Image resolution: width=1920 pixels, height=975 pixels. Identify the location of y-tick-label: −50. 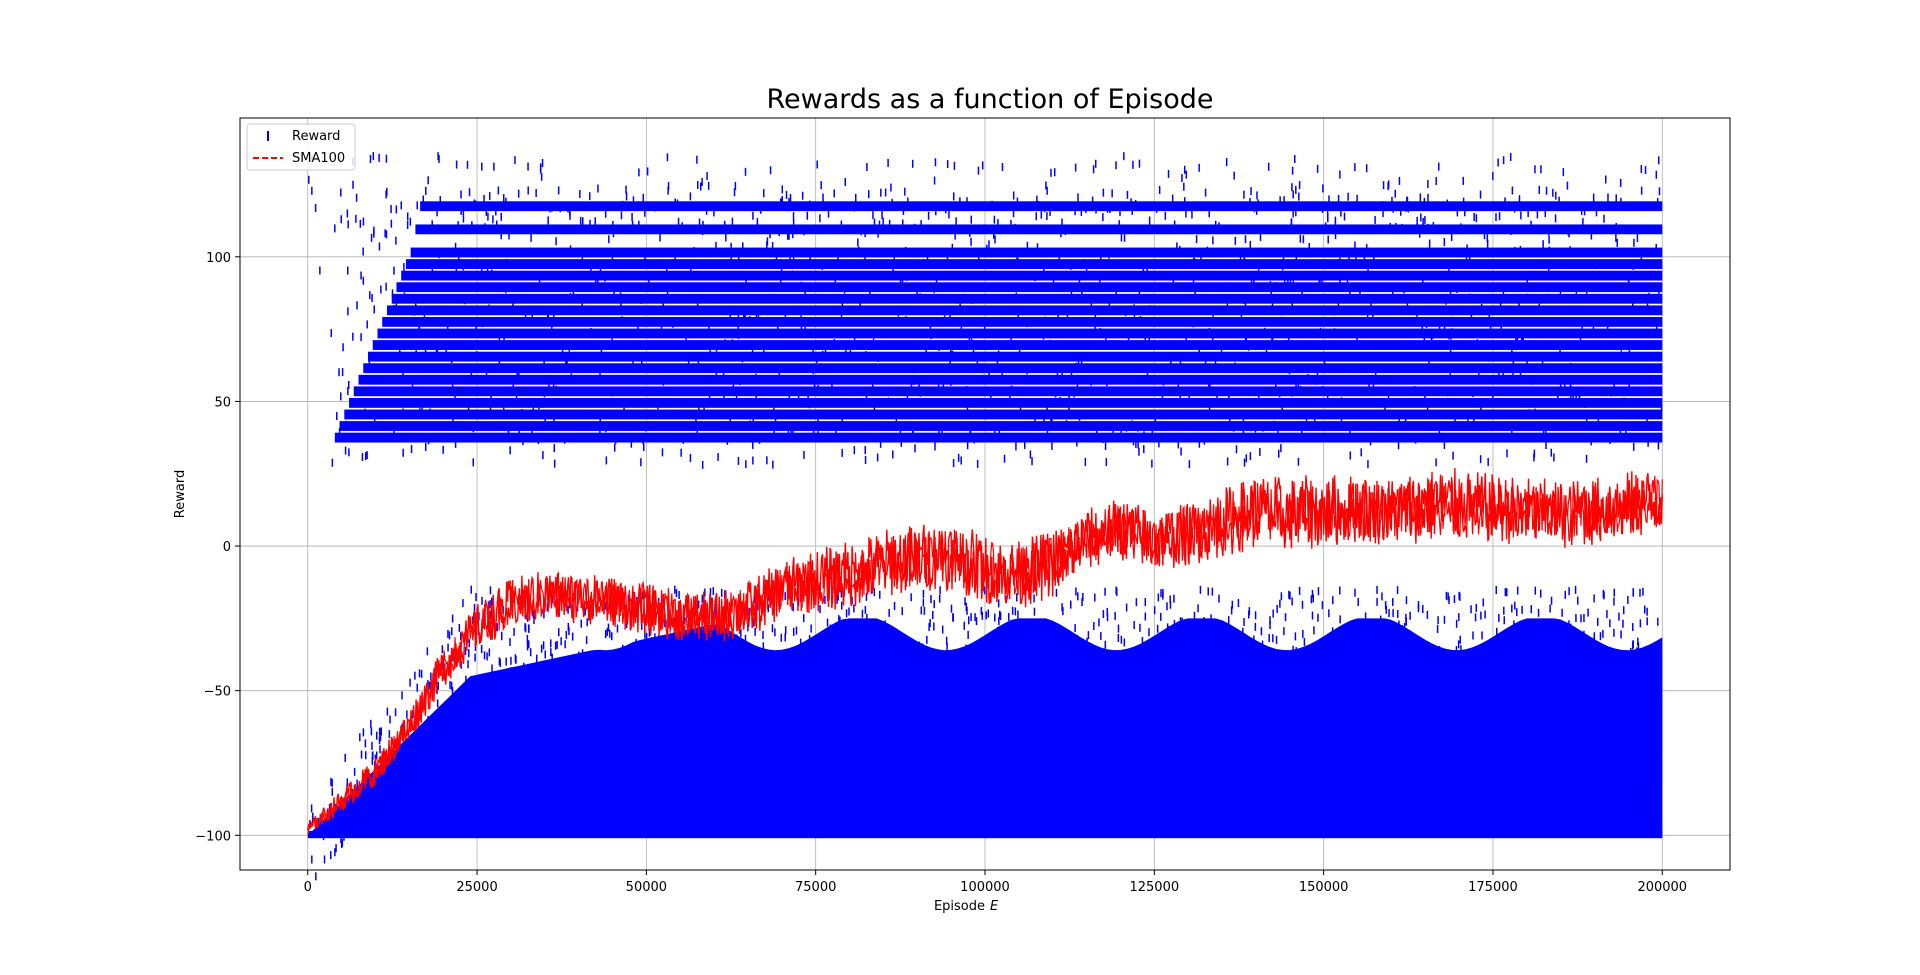
(217, 692).